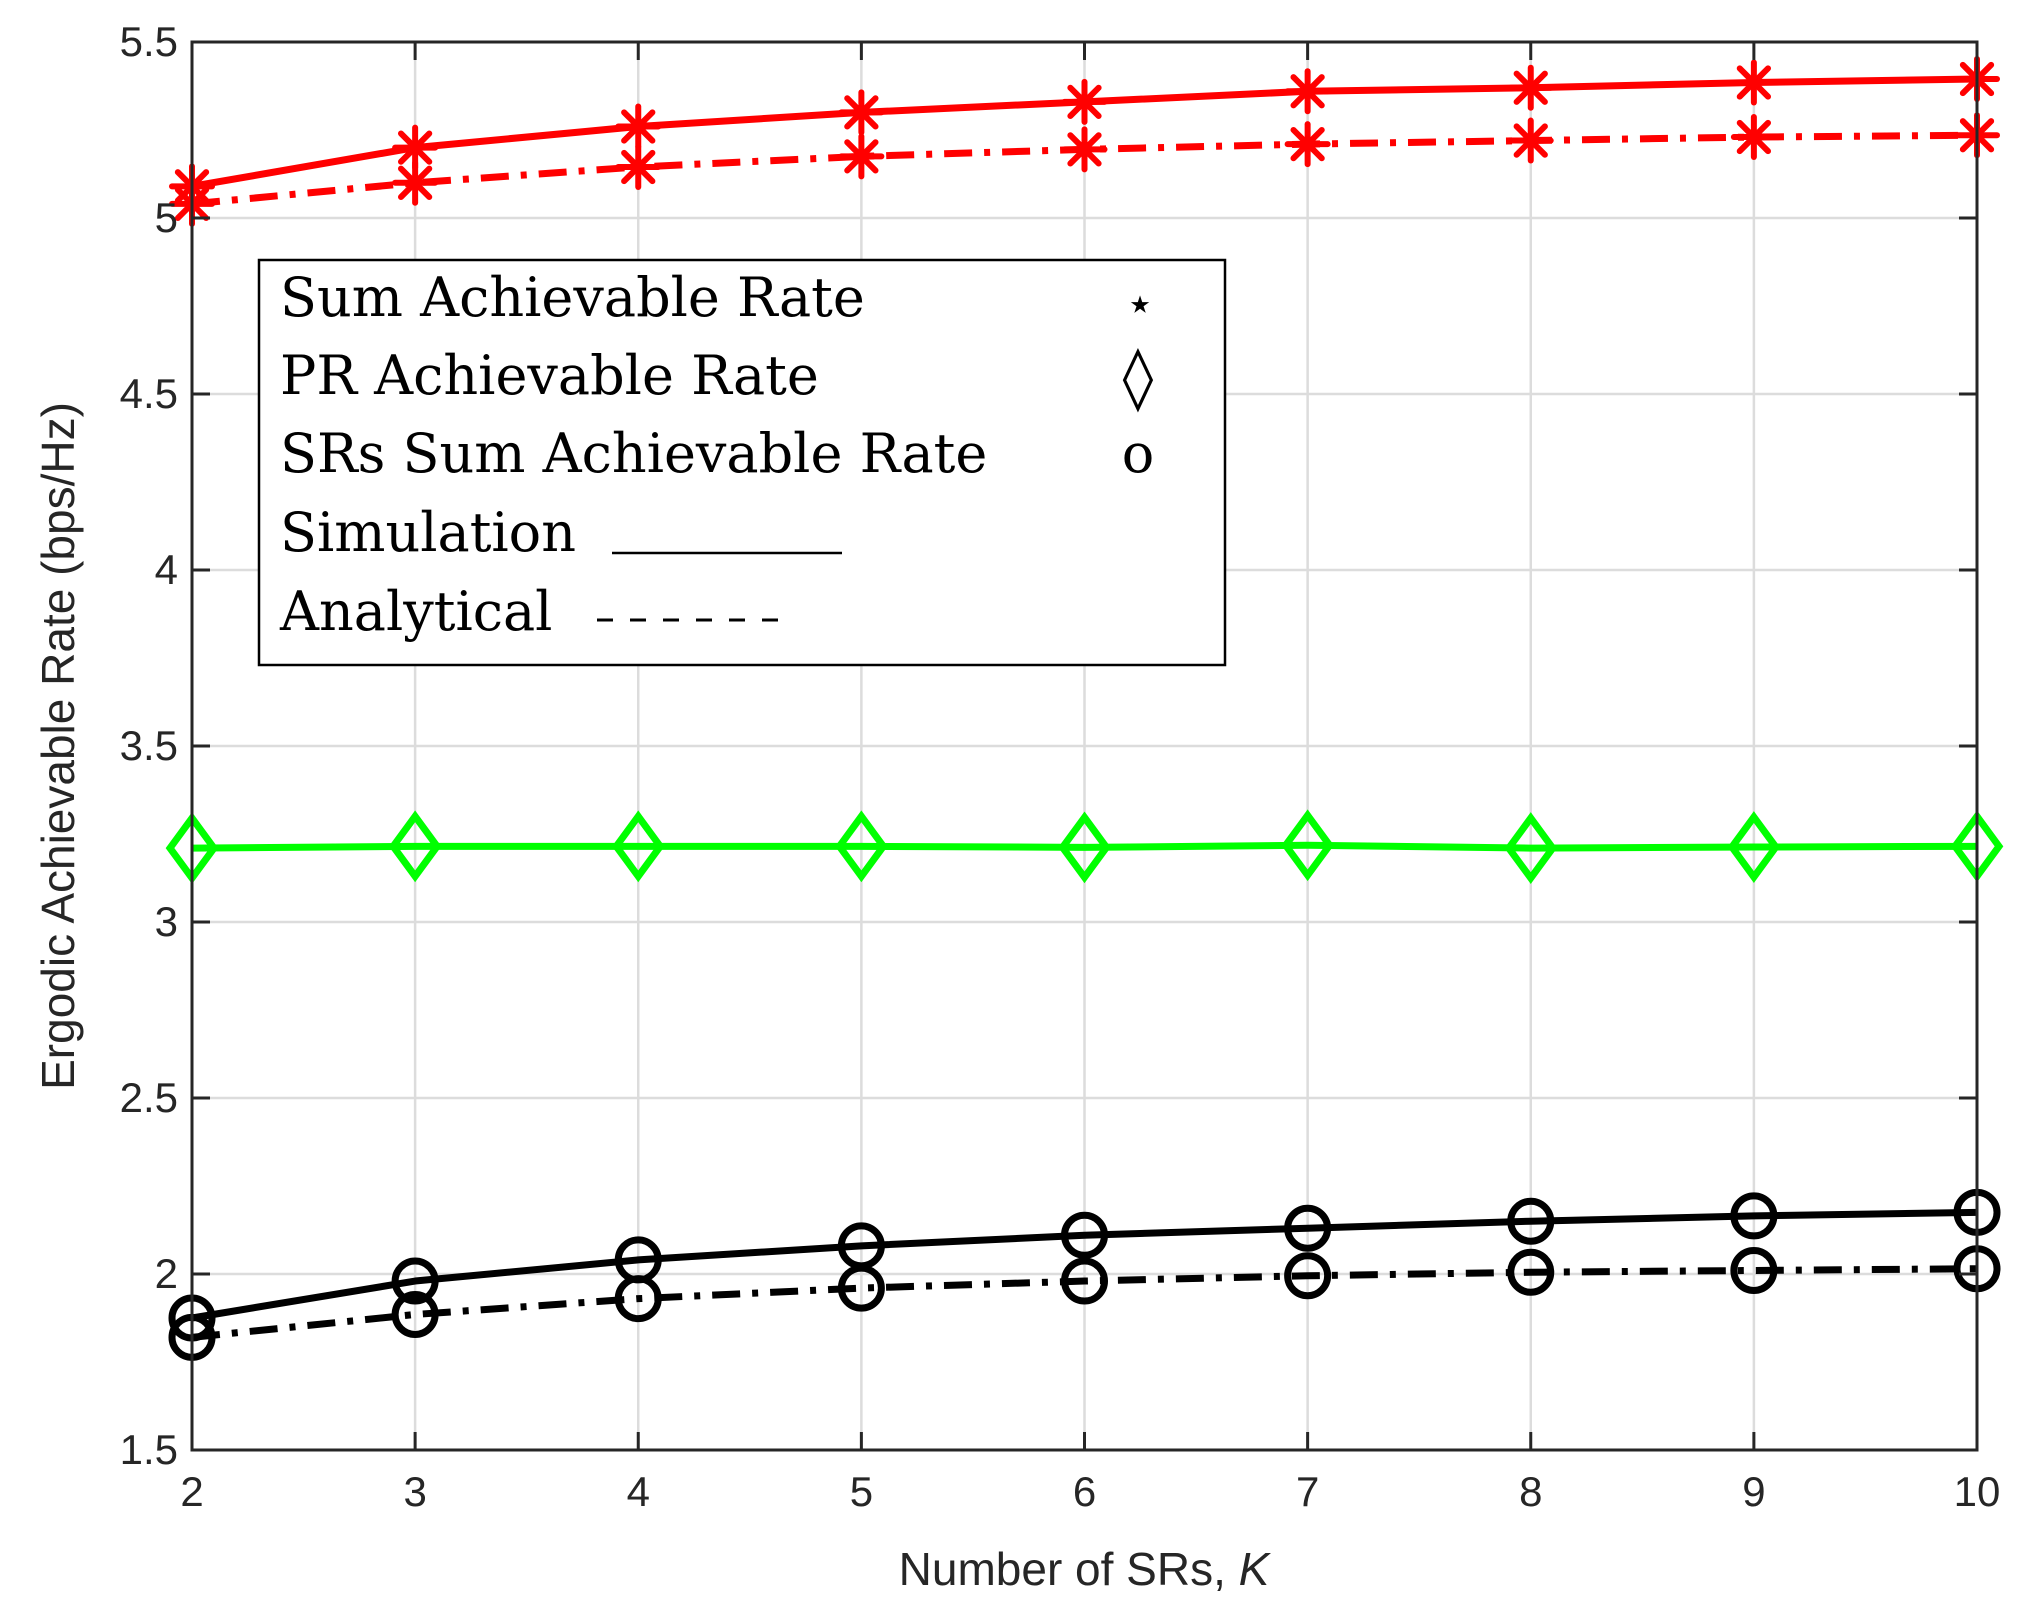 The height and width of the screenshot is (1601, 2019). I want to click on y-tick-label: 3.5, so click(149, 745).